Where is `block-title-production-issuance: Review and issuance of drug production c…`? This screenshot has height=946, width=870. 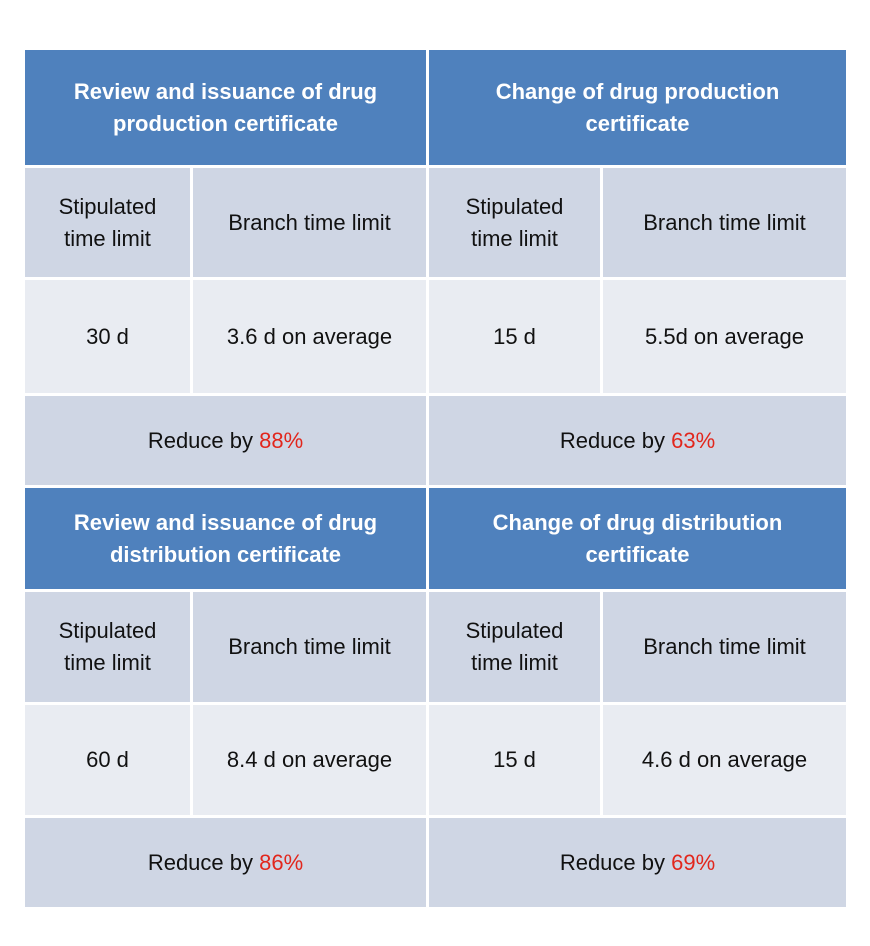
block-title-production-issuance: Review and issuance of drug production c… is located at coordinates (227, 107).